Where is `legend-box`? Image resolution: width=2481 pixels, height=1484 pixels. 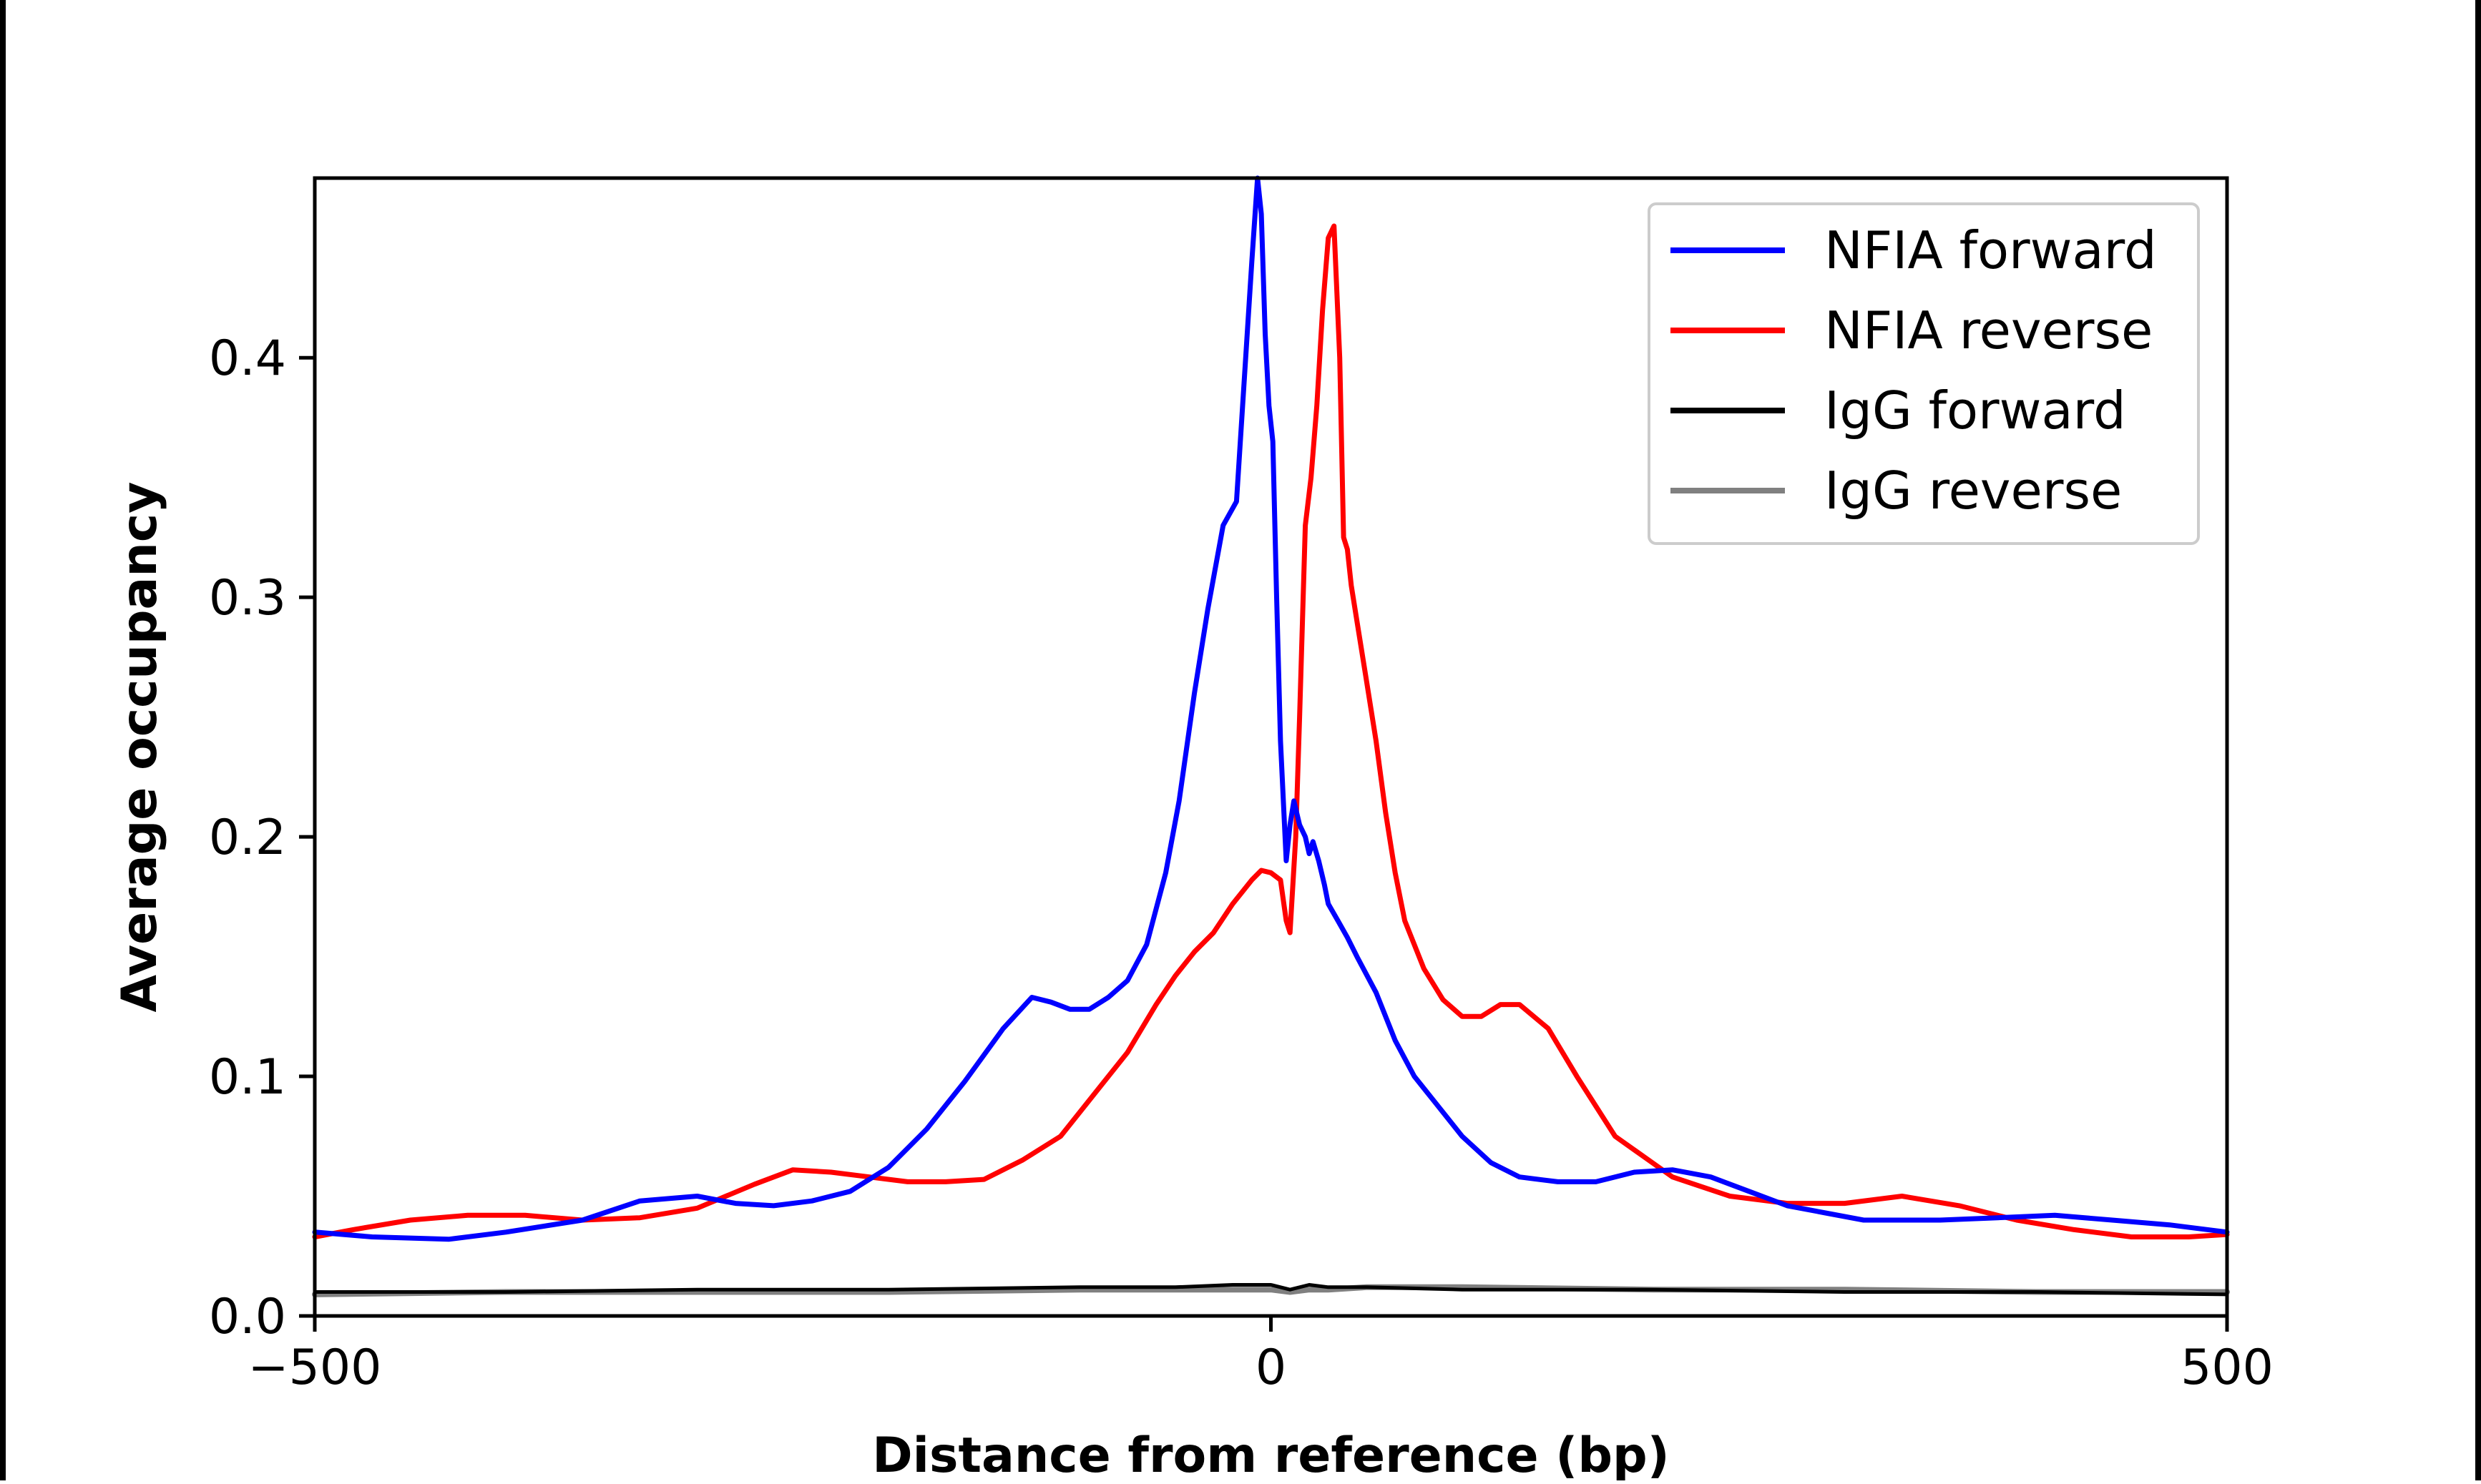
legend-box is located at coordinates (1924, 374).